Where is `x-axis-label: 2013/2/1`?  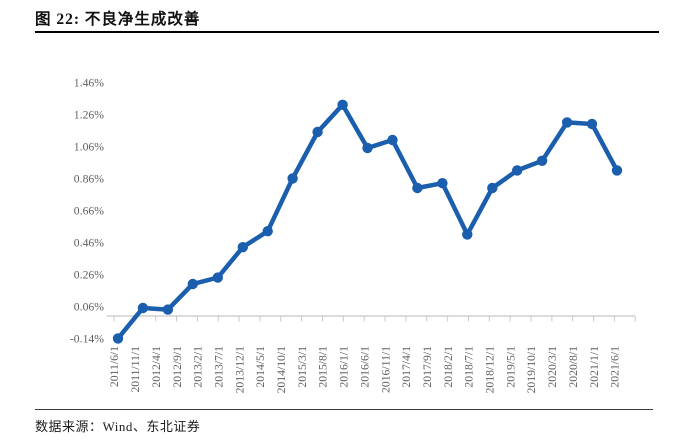 x-axis-label: 2013/2/1 is located at coordinates (198, 367).